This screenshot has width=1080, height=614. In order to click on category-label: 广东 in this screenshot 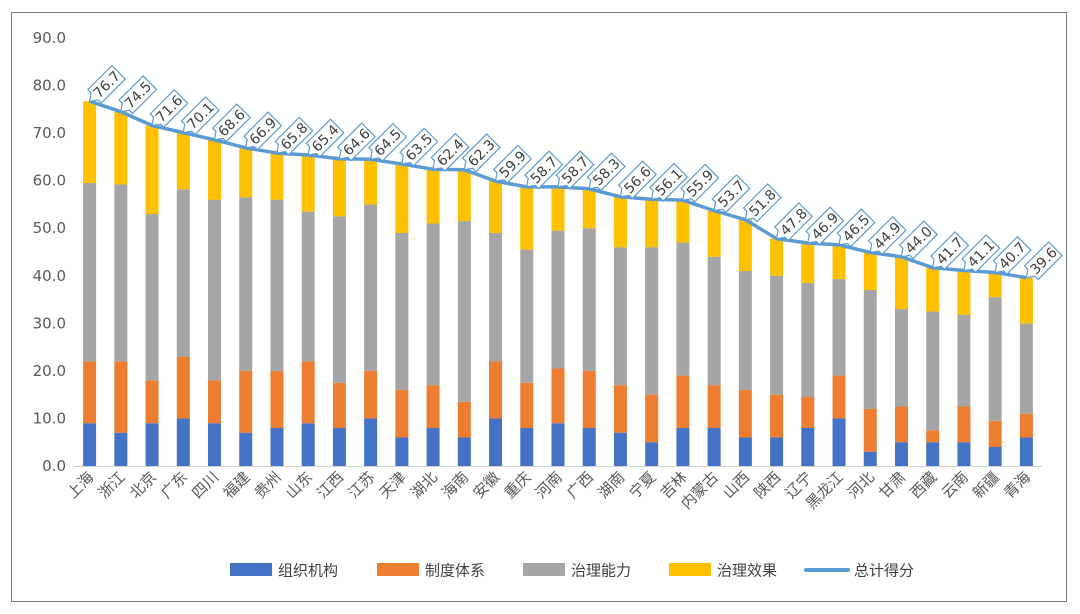, I will do `click(174, 485)`.